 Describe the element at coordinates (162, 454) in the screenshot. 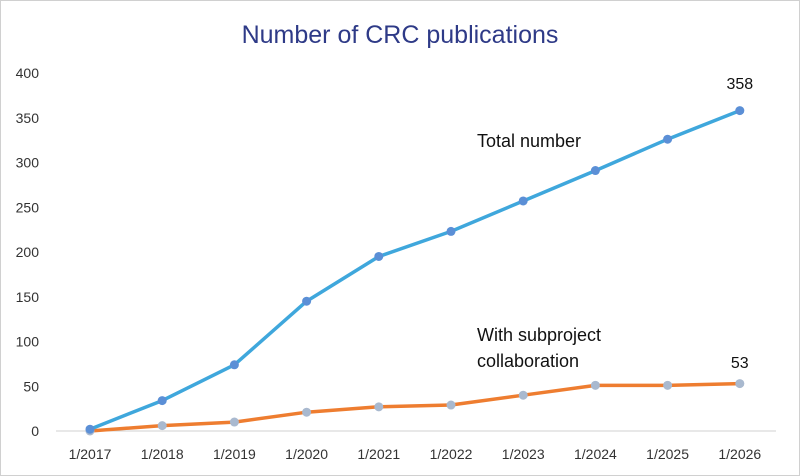

I see `x-tick-label: 1/2018` at that location.